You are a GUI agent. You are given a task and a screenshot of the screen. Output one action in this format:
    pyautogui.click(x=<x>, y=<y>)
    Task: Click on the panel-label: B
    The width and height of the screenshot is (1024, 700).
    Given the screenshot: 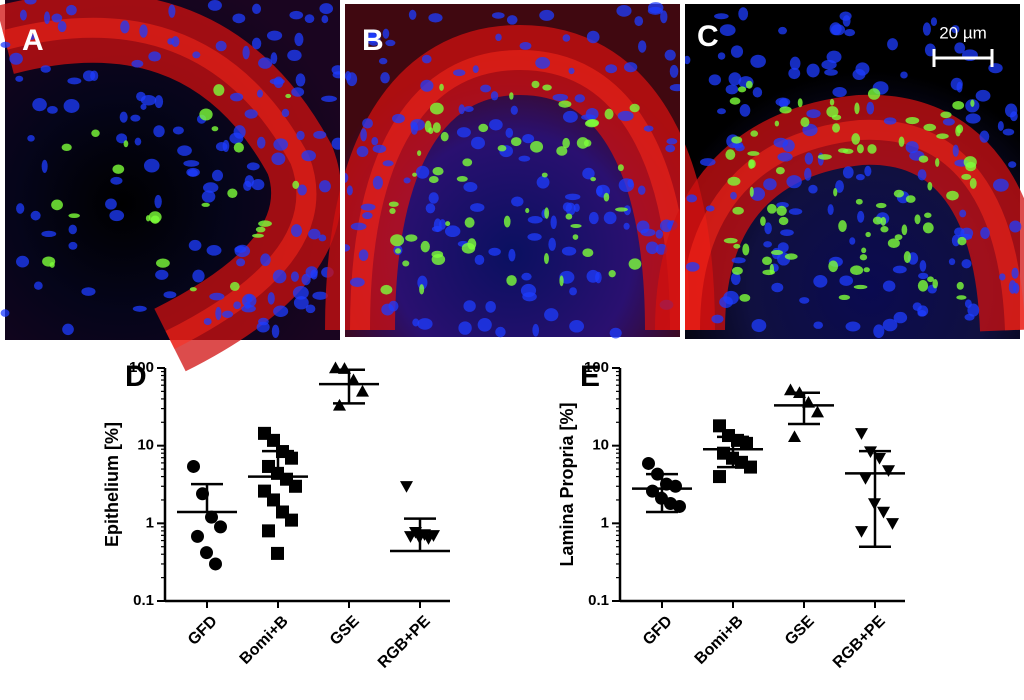 What is the action you would take?
    pyautogui.click(x=373, y=40)
    